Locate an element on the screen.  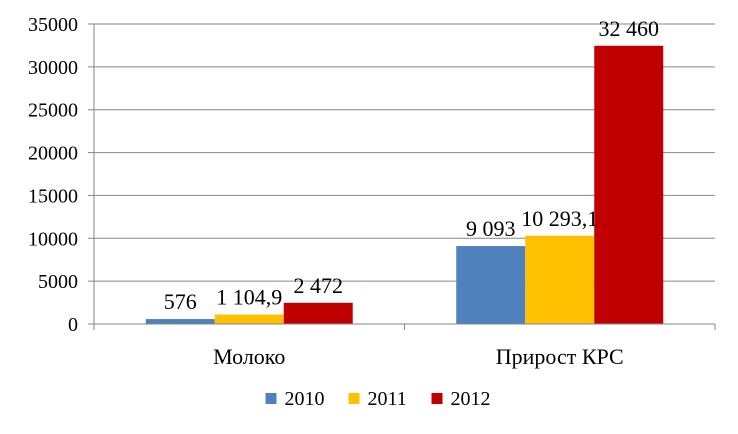
legend-label: 2010 is located at coordinates (305, 399).